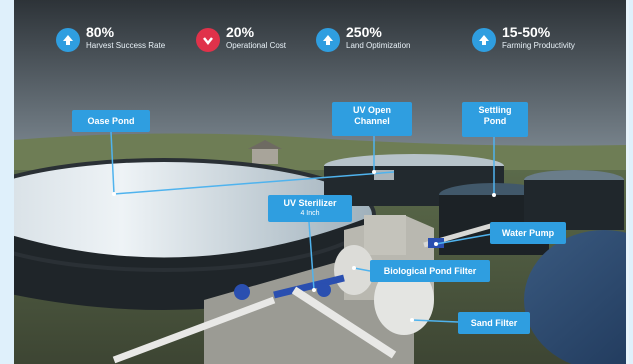 The height and width of the screenshot is (364, 633). I want to click on callout-sand-filter: Sand Filter, so click(494, 323).